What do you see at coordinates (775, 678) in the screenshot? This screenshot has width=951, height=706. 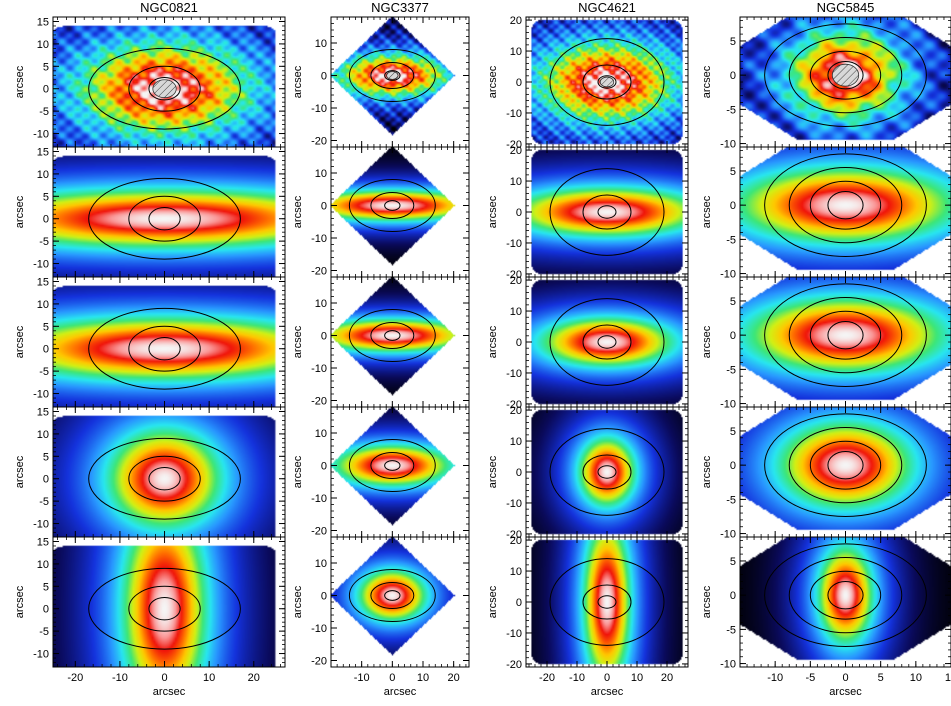 I see `x-tick-label: -10` at bounding box center [775, 678].